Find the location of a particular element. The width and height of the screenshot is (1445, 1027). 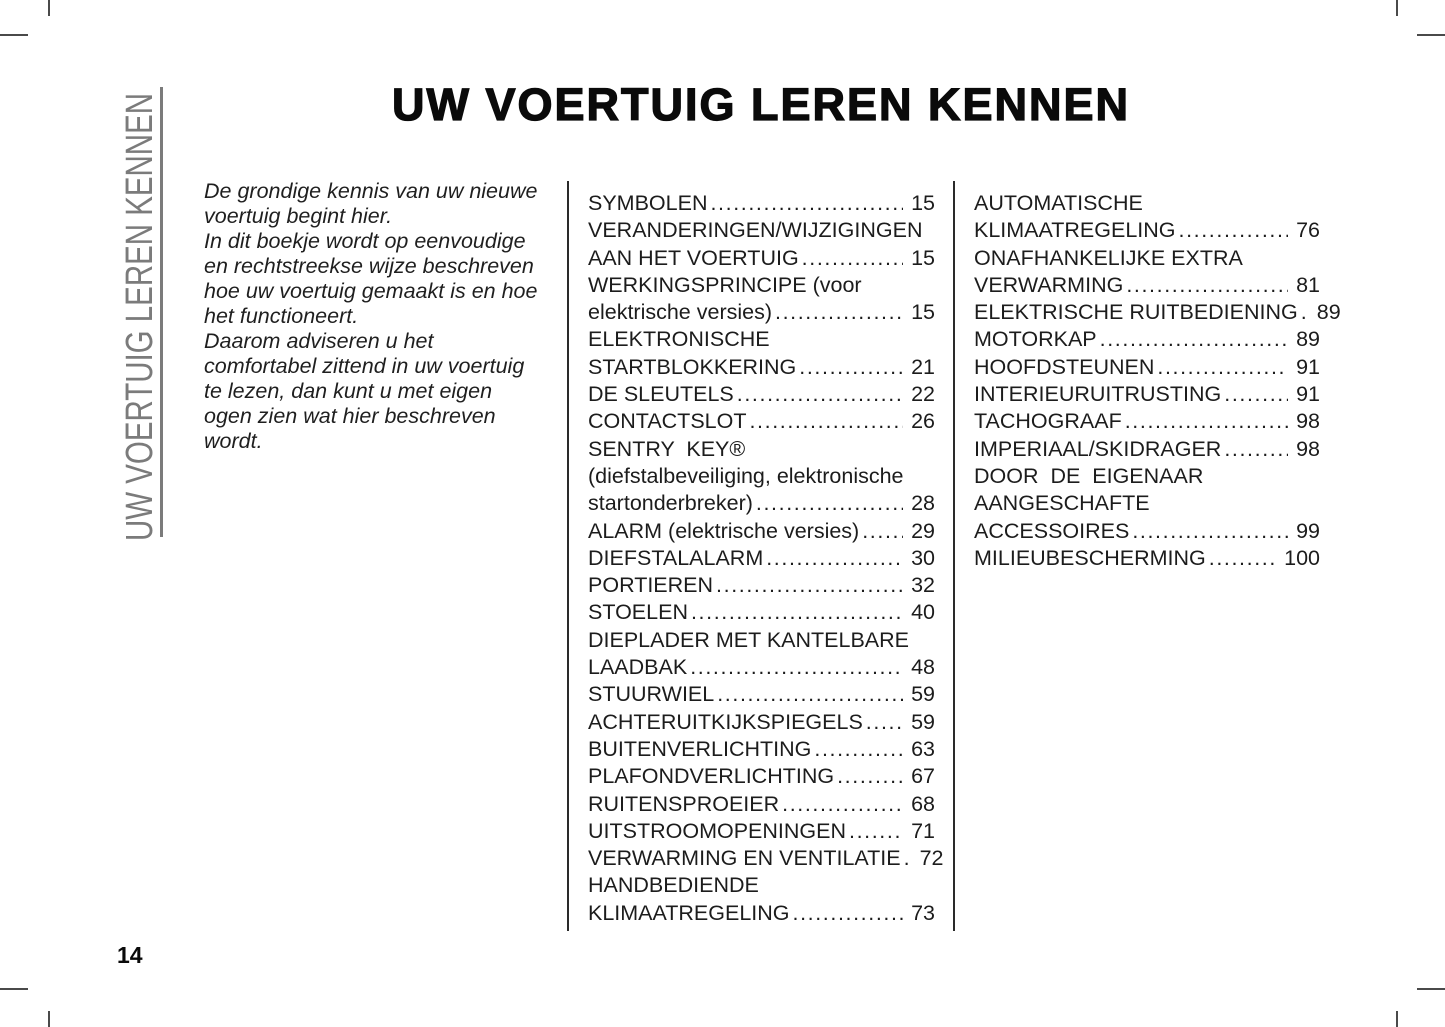

toc-entry-row: RUITENSPROEIER 68 is located at coordinates (761, 804).